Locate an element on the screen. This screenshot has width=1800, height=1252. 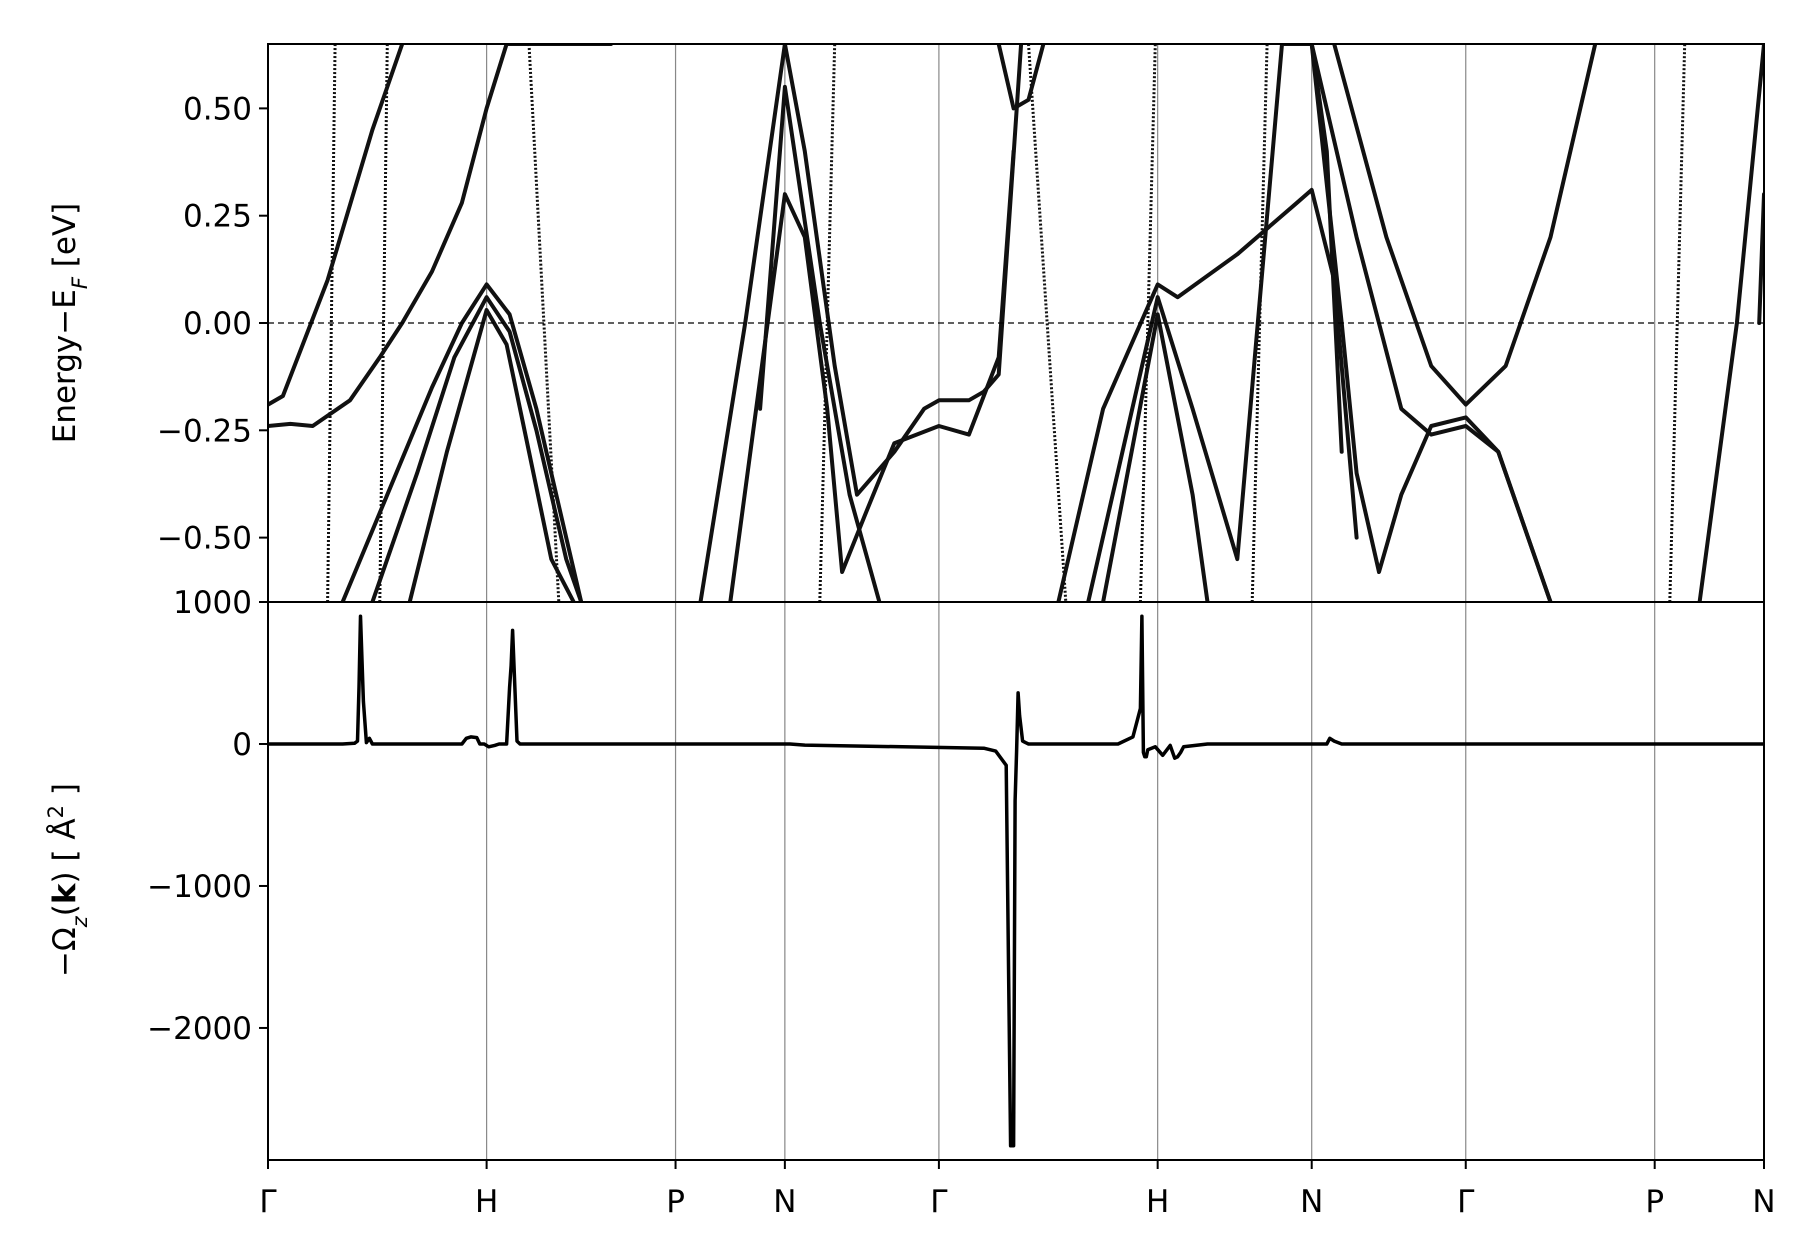
y-tick-label: −0.25 is located at coordinates (204, 431).